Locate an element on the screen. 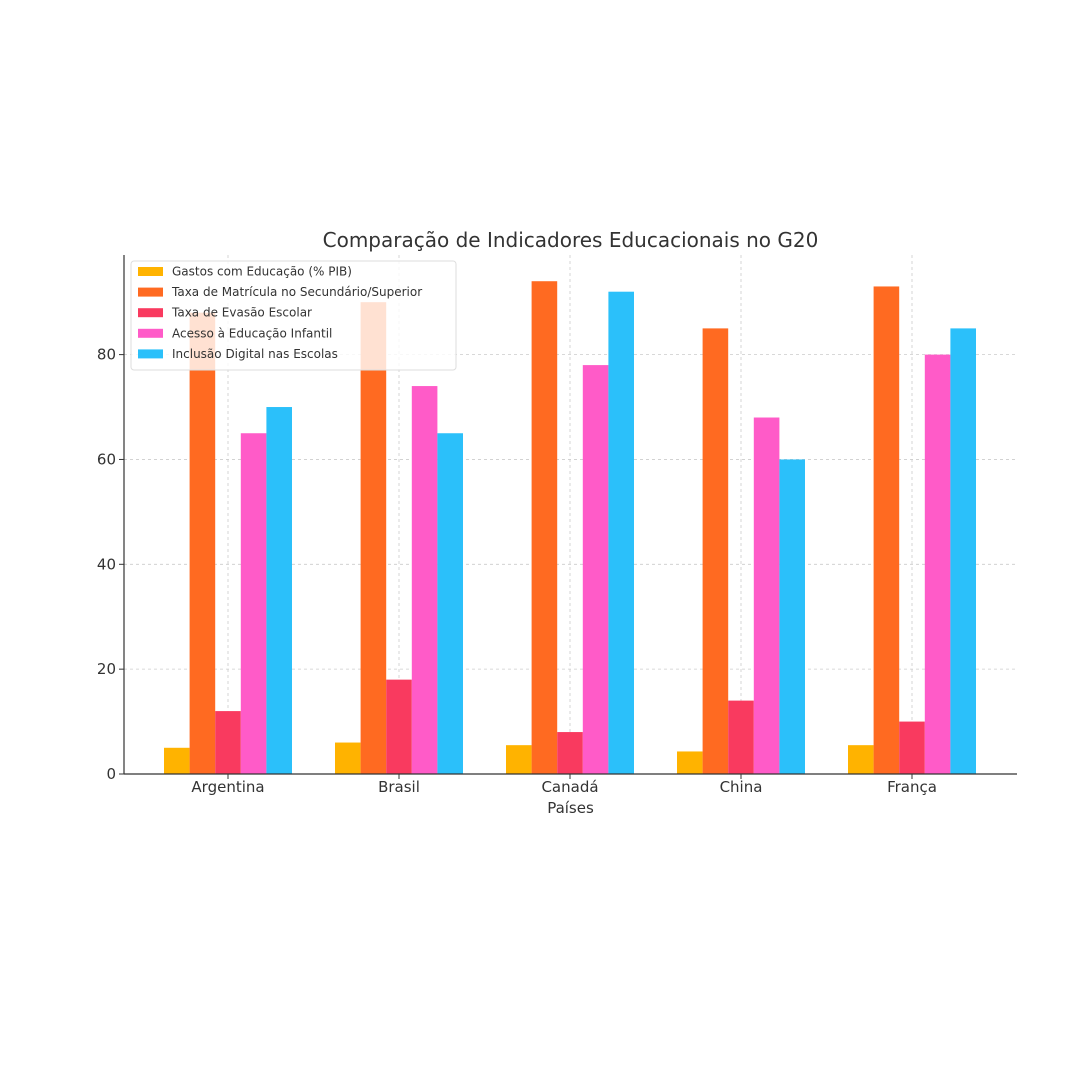  y-tick-label: 40 is located at coordinates (106, 564).